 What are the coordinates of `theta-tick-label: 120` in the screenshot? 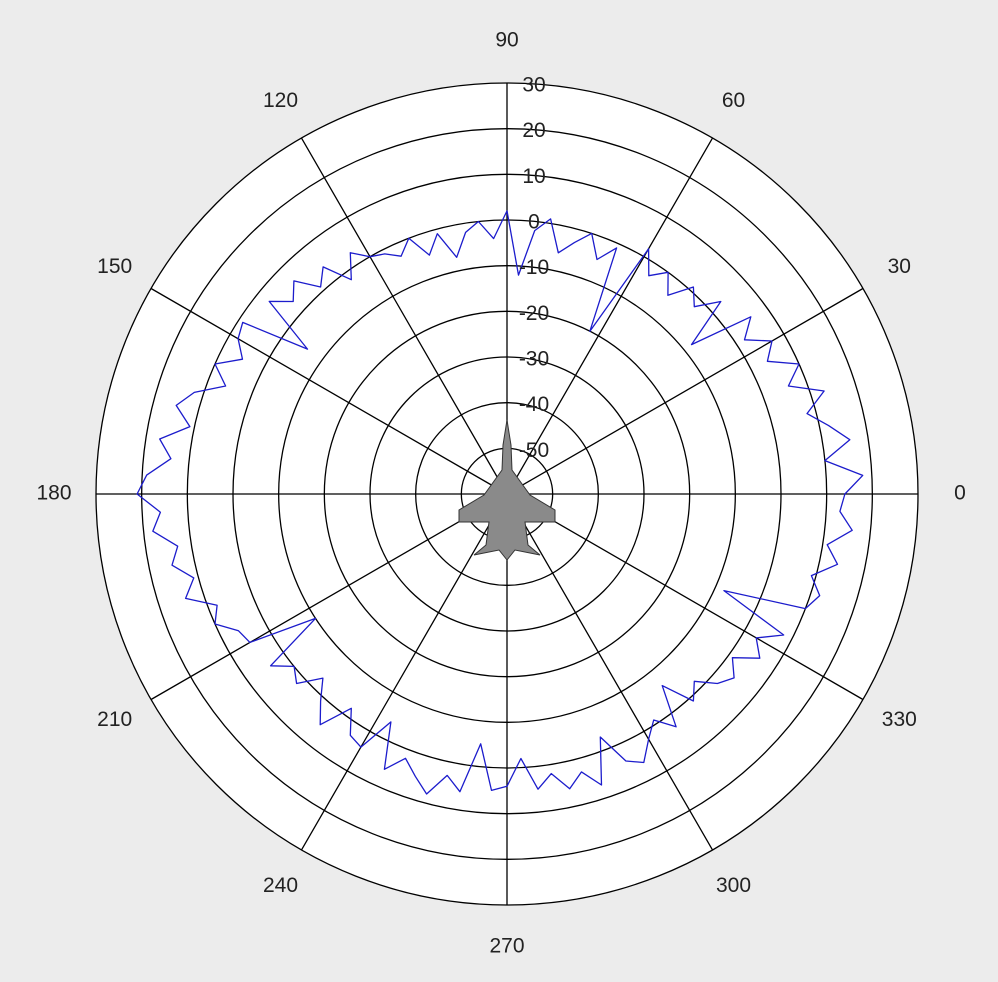 It's located at (280, 100).